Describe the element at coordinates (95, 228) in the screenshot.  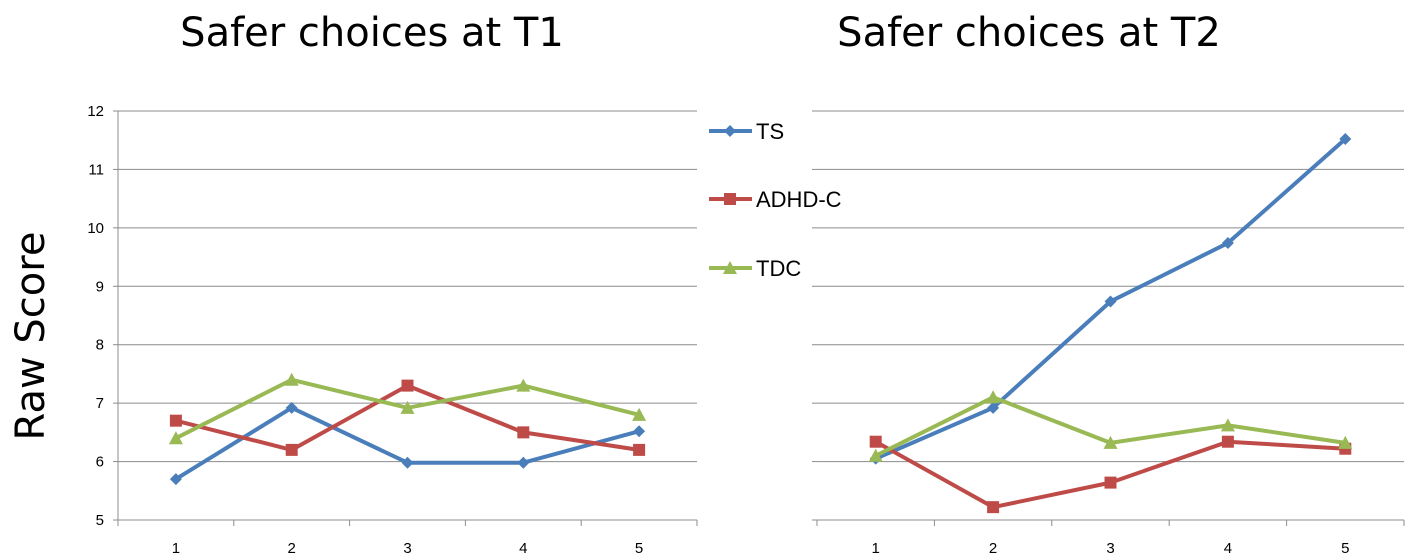
I see `y-tick-label: 10` at that location.